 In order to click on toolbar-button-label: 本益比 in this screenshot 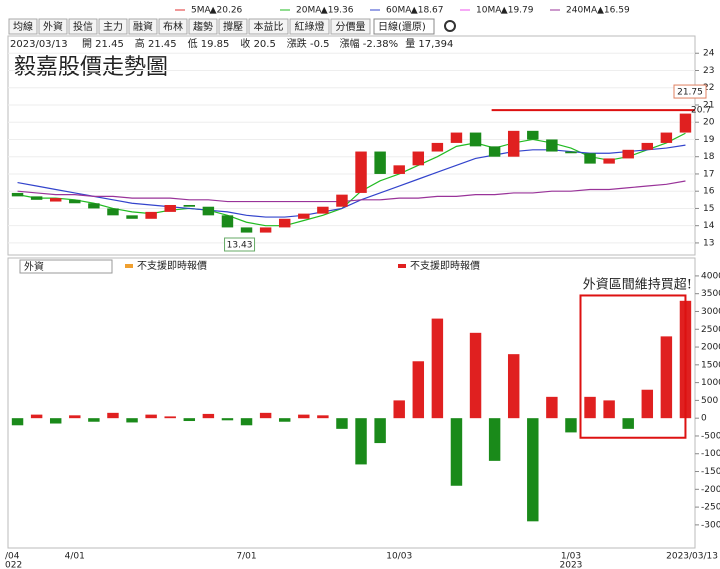, I will do `click(269, 26)`.